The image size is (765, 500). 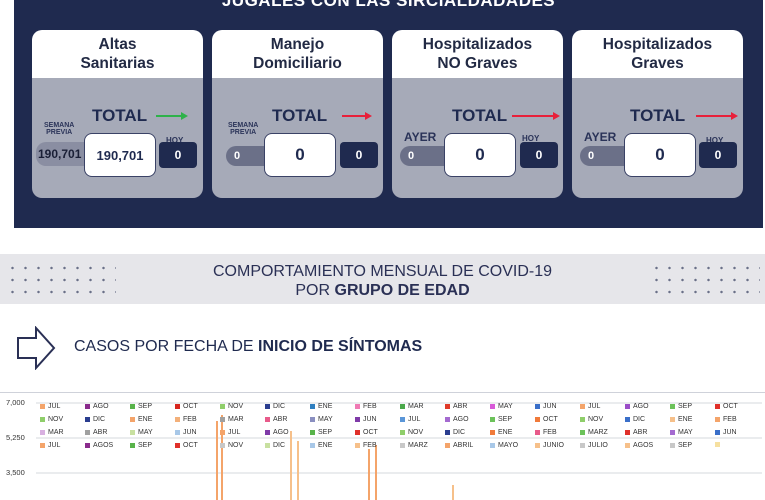 What do you see at coordinates (600, 137) in the screenshot?
I see `yesterday-label: AYER` at bounding box center [600, 137].